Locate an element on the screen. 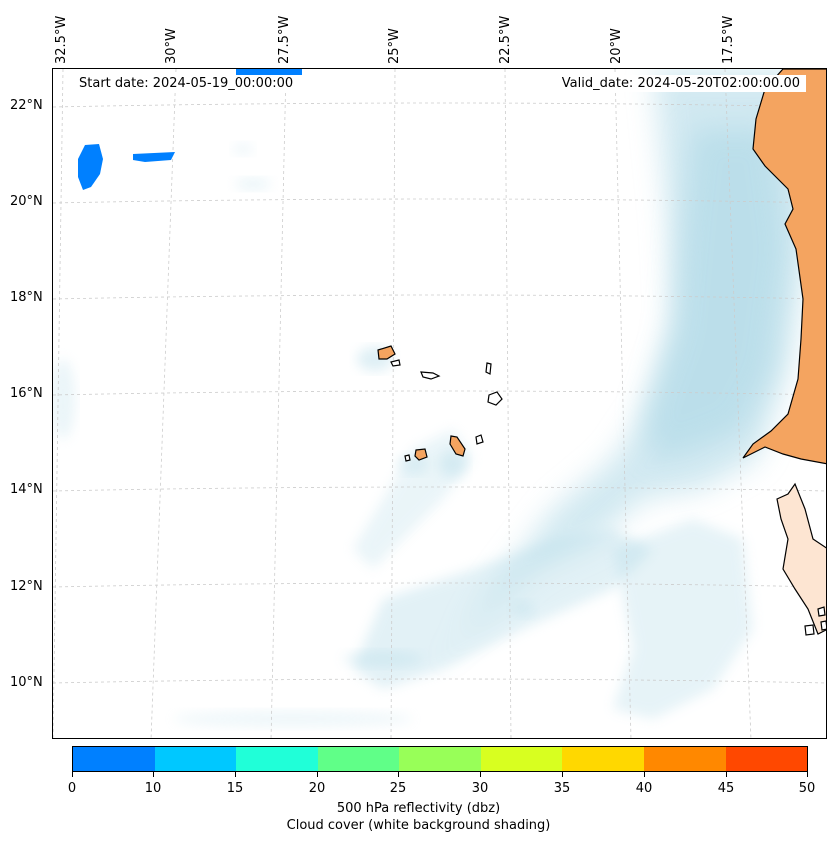 The width and height of the screenshot is (837, 843). island-bijagos-a is located at coordinates (821, 611).